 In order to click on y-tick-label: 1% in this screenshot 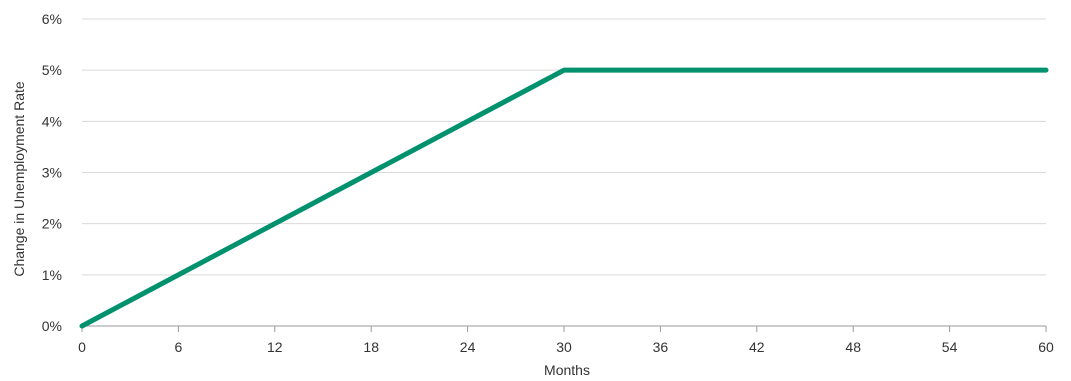, I will do `click(52, 275)`.